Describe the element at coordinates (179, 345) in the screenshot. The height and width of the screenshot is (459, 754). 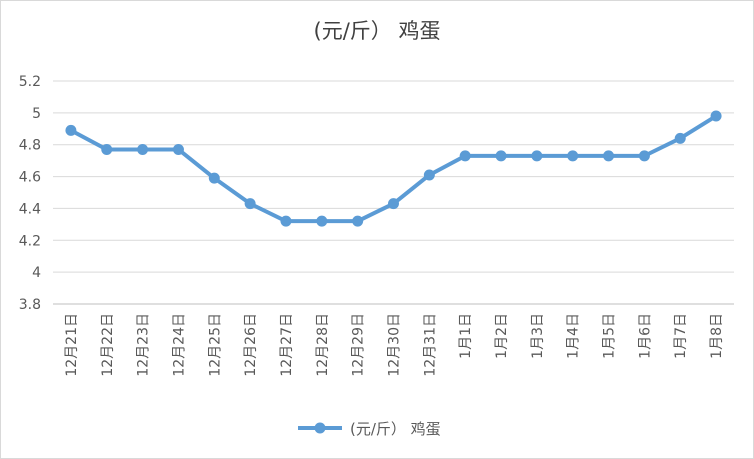
I see `x-tick-label: 12月24日` at that location.